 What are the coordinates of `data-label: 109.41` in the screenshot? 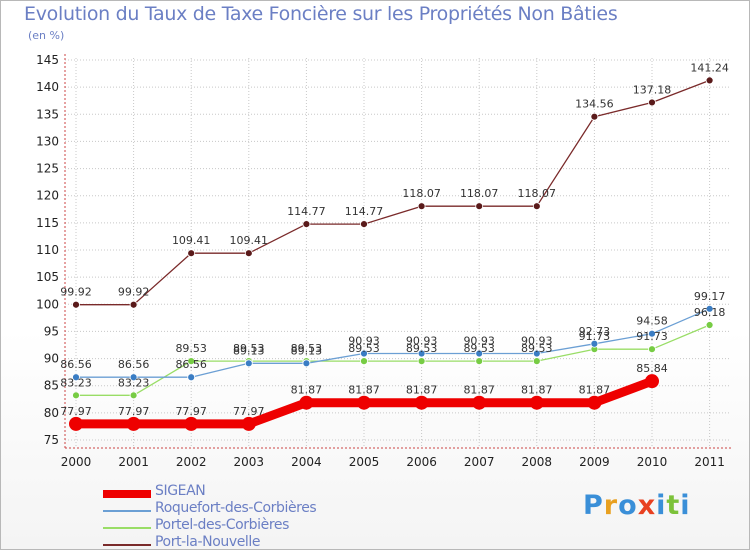 It's located at (249, 240).